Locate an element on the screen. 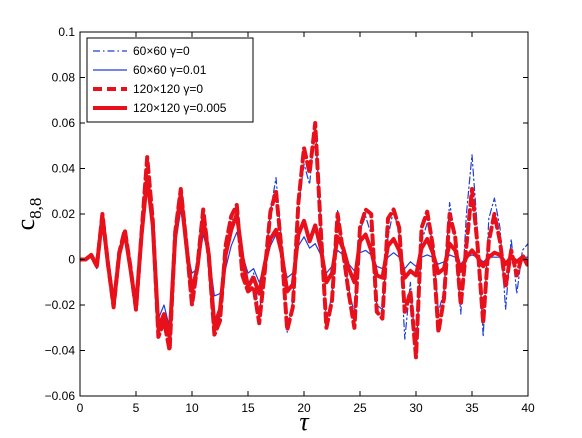  x-tick-label: 5 is located at coordinates (136, 408).